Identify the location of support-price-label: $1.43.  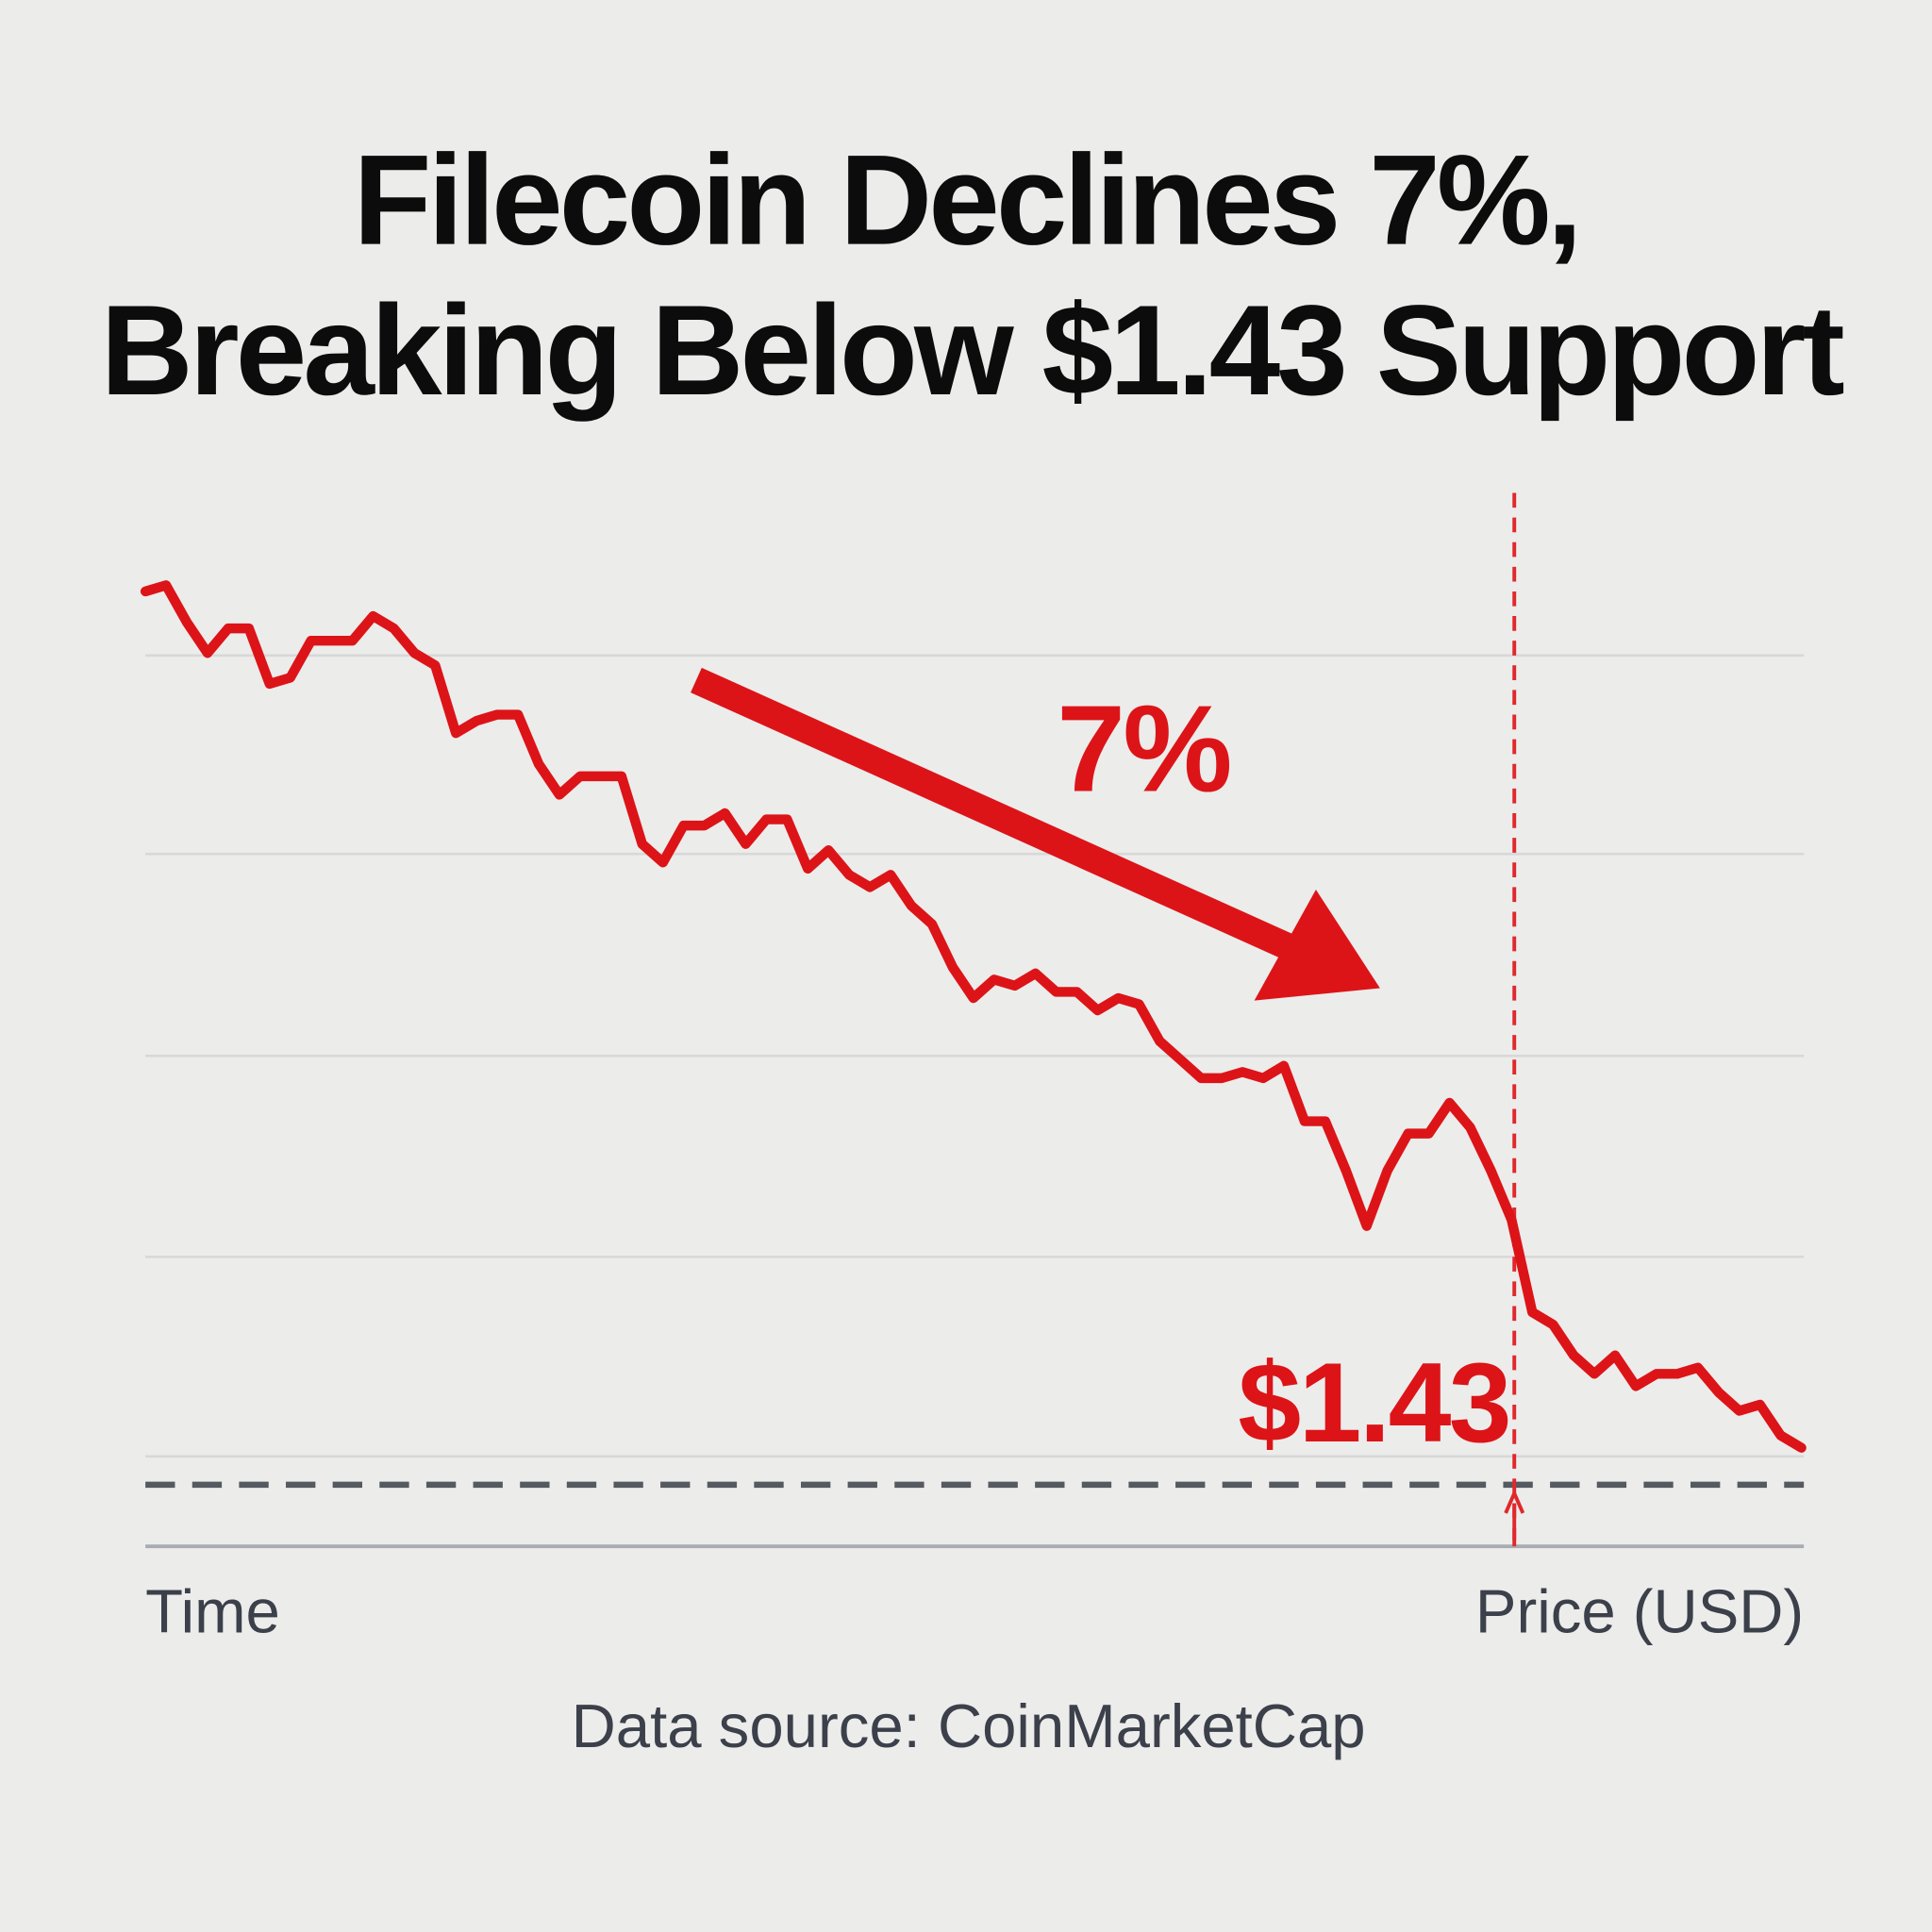
(1373, 1403).